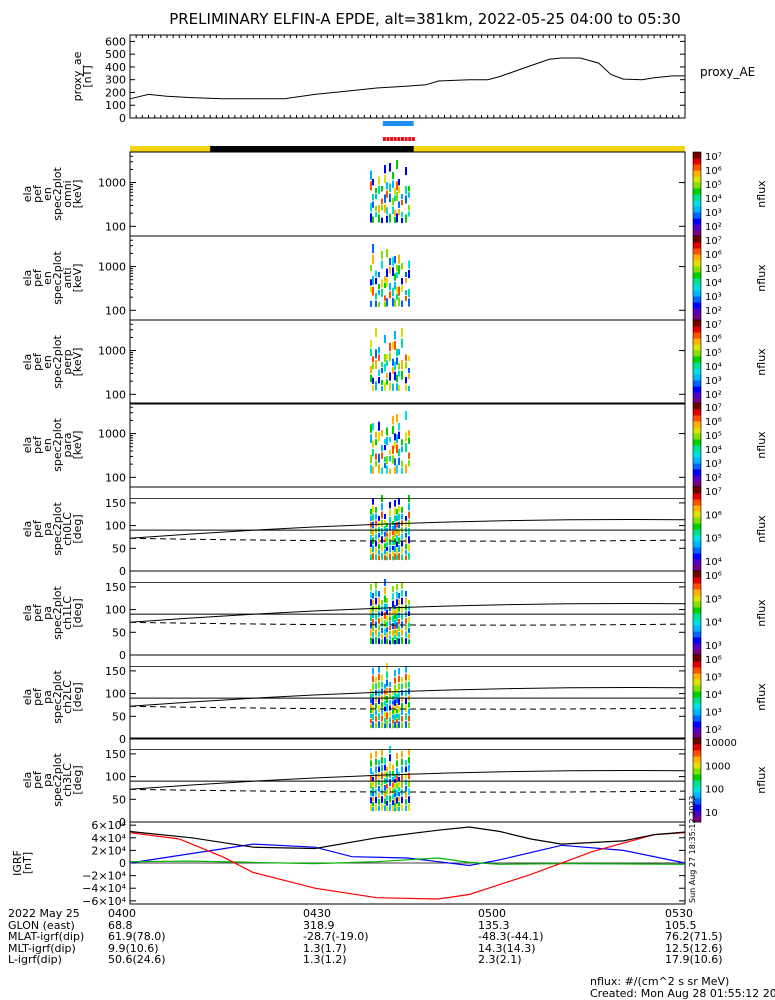  What do you see at coordinates (713, 227) in the screenshot?
I see `energy-spectrogram-omni-colorbar-tick: 10²` at bounding box center [713, 227].